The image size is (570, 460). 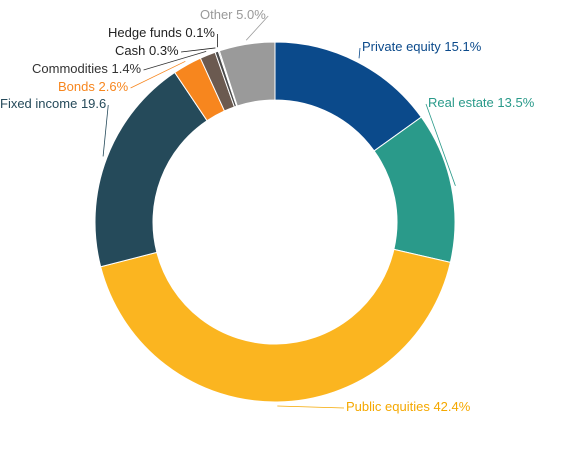 What do you see at coordinates (93, 103) in the screenshot?
I see `value-label: 19.6` at bounding box center [93, 103].